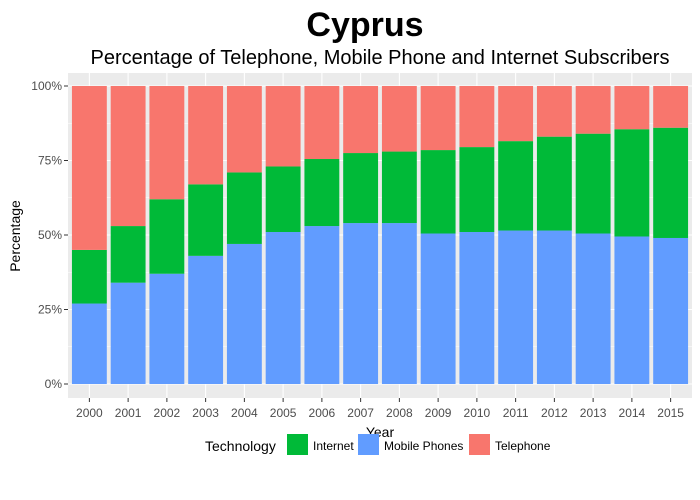 Image resolution: width=700 pixels, height=500 pixels. Describe the element at coordinates (206, 319) in the screenshot. I see `bar-mobile-phones-2003` at that location.